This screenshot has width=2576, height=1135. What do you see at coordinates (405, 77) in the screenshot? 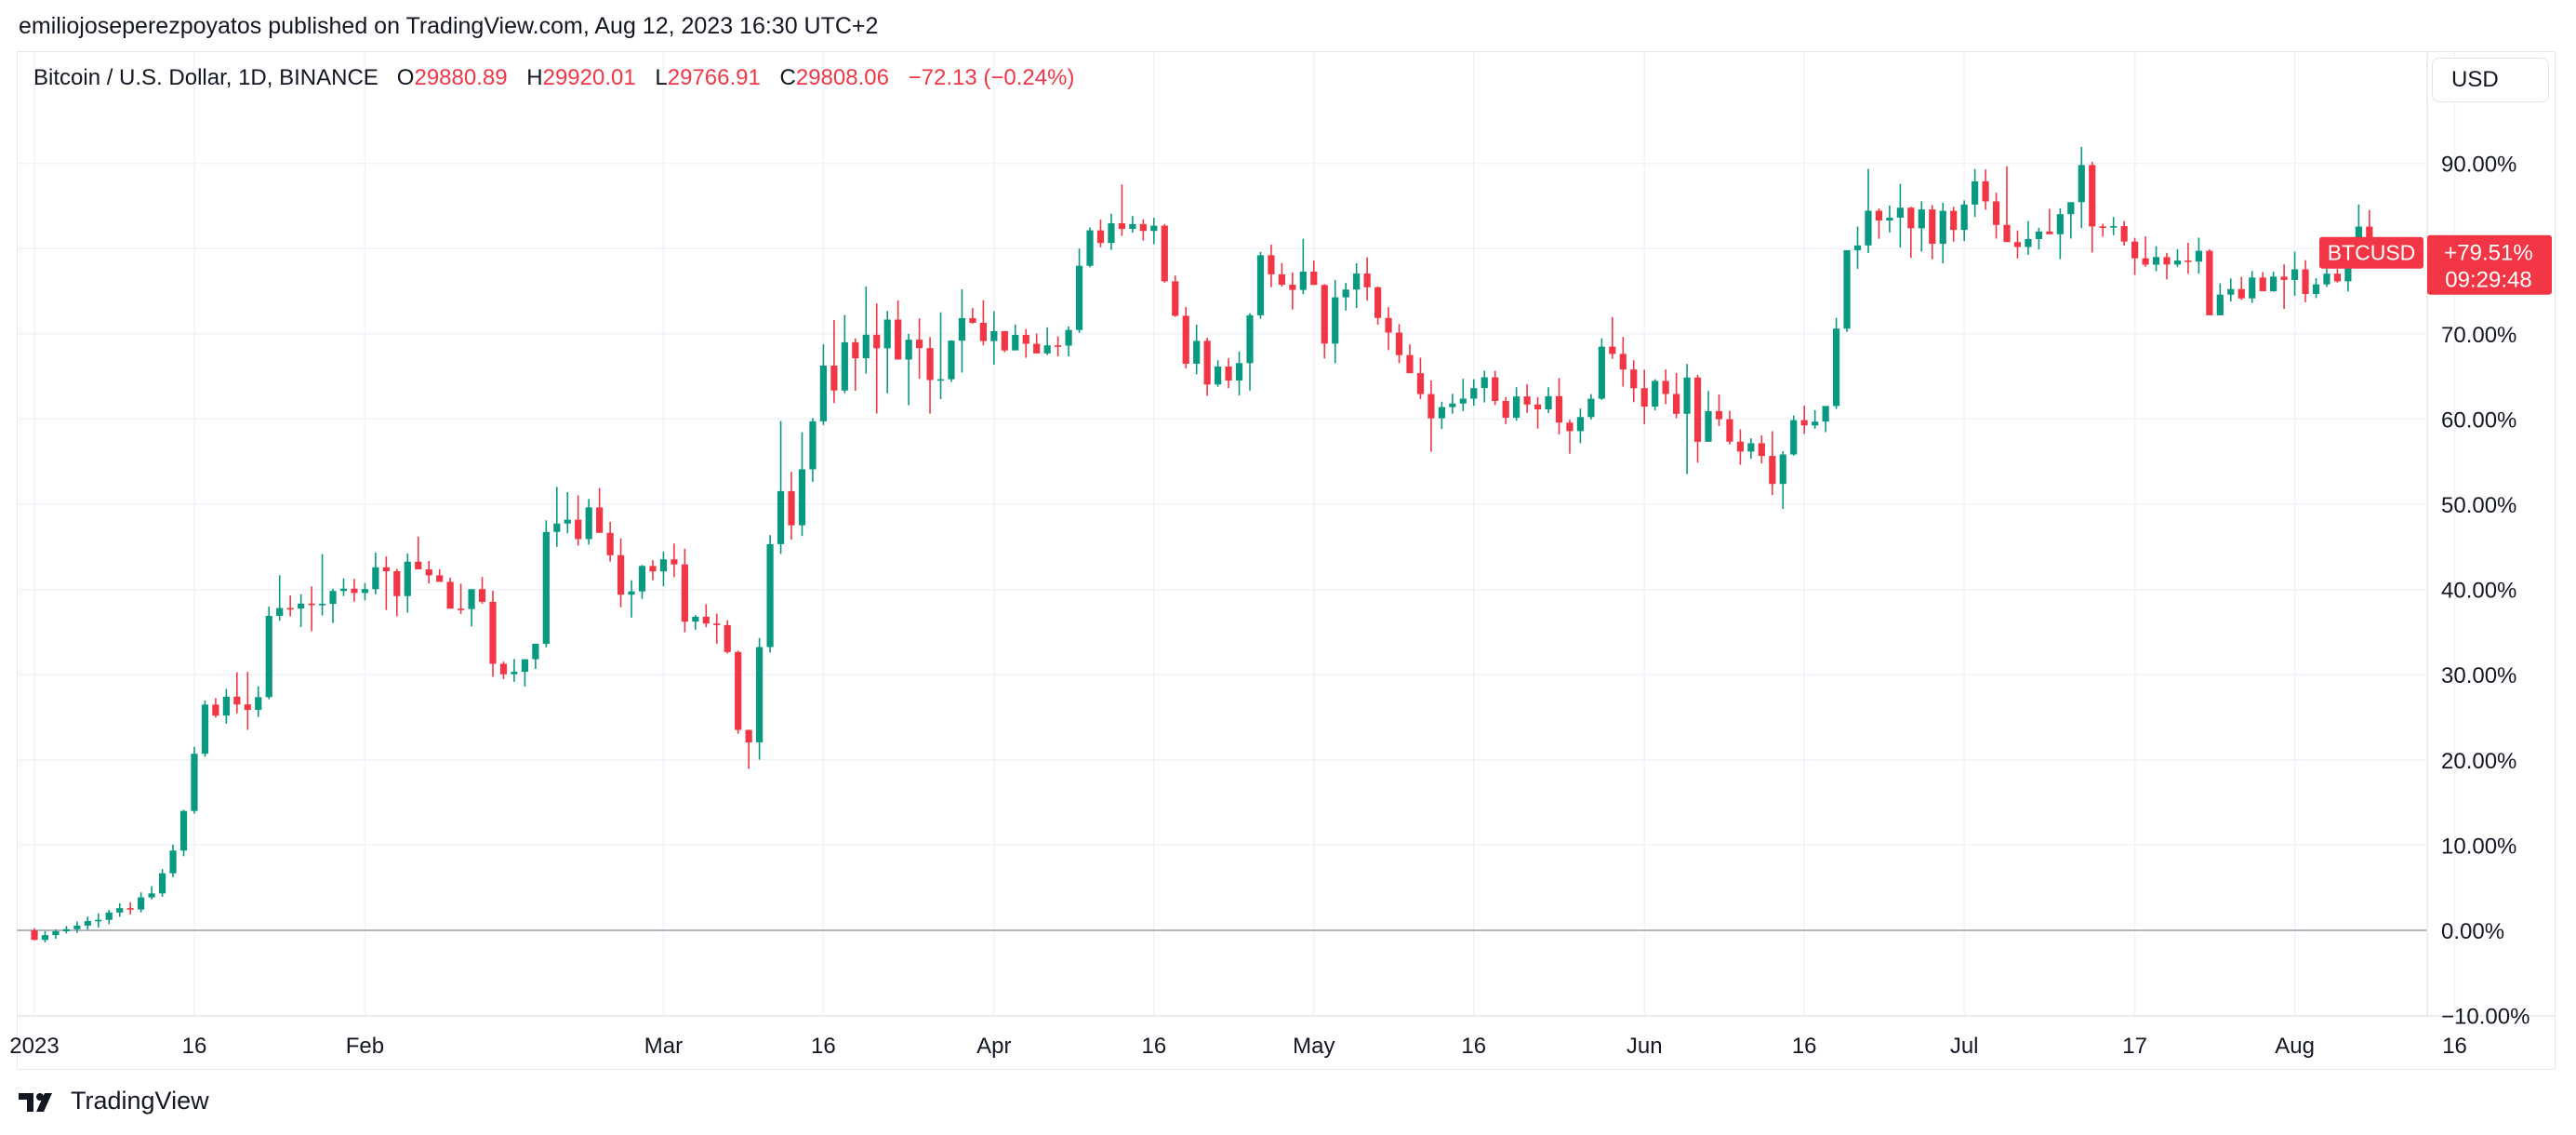
I see `open-label: O` at bounding box center [405, 77].